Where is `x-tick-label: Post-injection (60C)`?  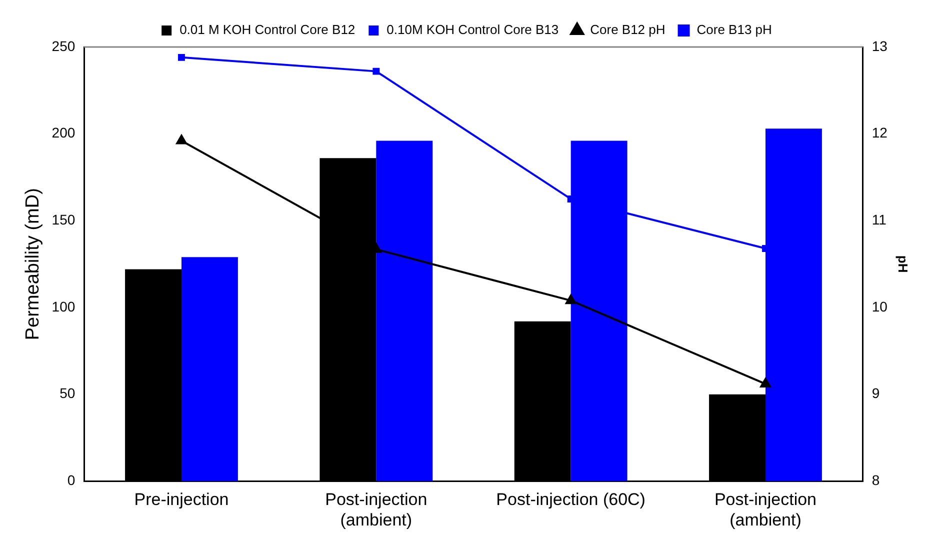
x-tick-label: Post-injection (60C) is located at coordinates (571, 500).